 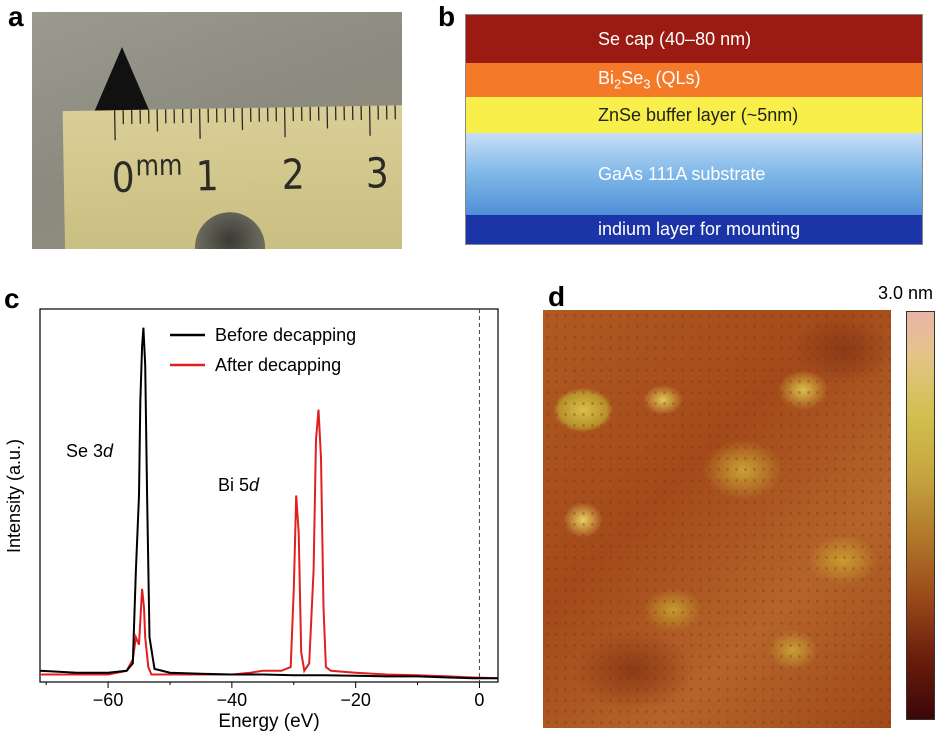 I want to click on x-axis-label: Energy (eV), so click(x=268, y=721).